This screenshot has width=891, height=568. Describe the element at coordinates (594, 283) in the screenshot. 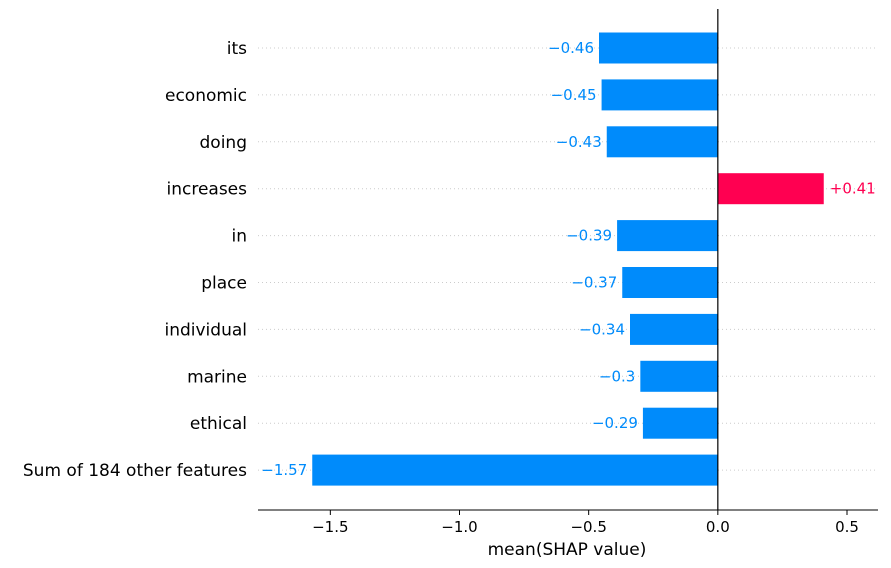

I see `value-label: −0.37` at that location.